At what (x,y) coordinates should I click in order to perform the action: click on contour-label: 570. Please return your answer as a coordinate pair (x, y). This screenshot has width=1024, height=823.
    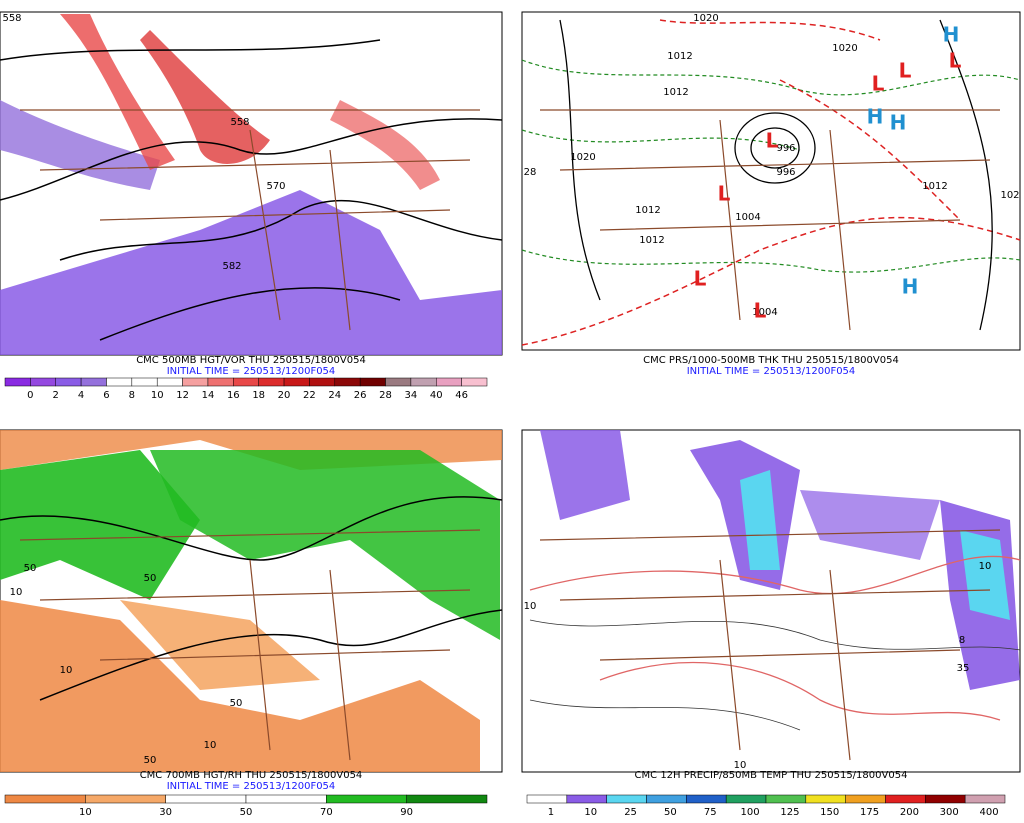
    Looking at the image, I should click on (275, 186).